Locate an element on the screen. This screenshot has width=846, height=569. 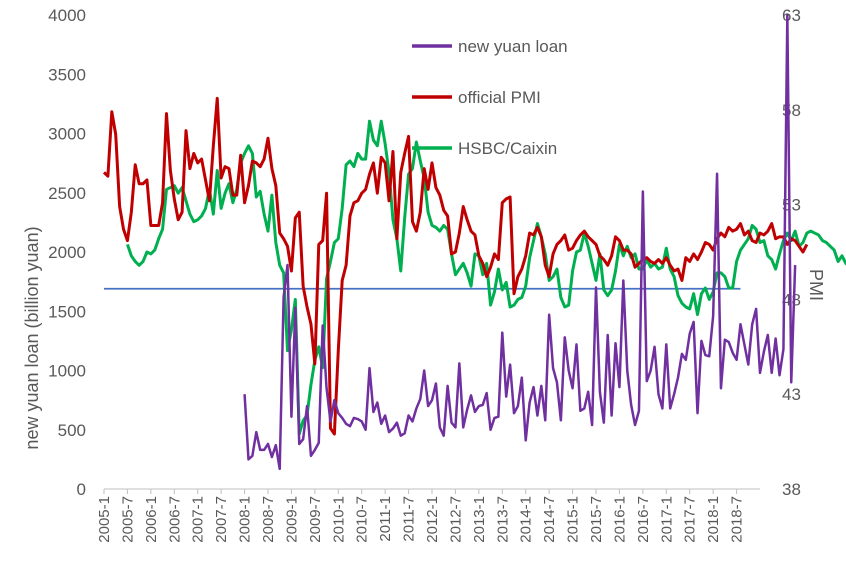
x-tick-label: 2017-1 is located at coordinates (666, 519).